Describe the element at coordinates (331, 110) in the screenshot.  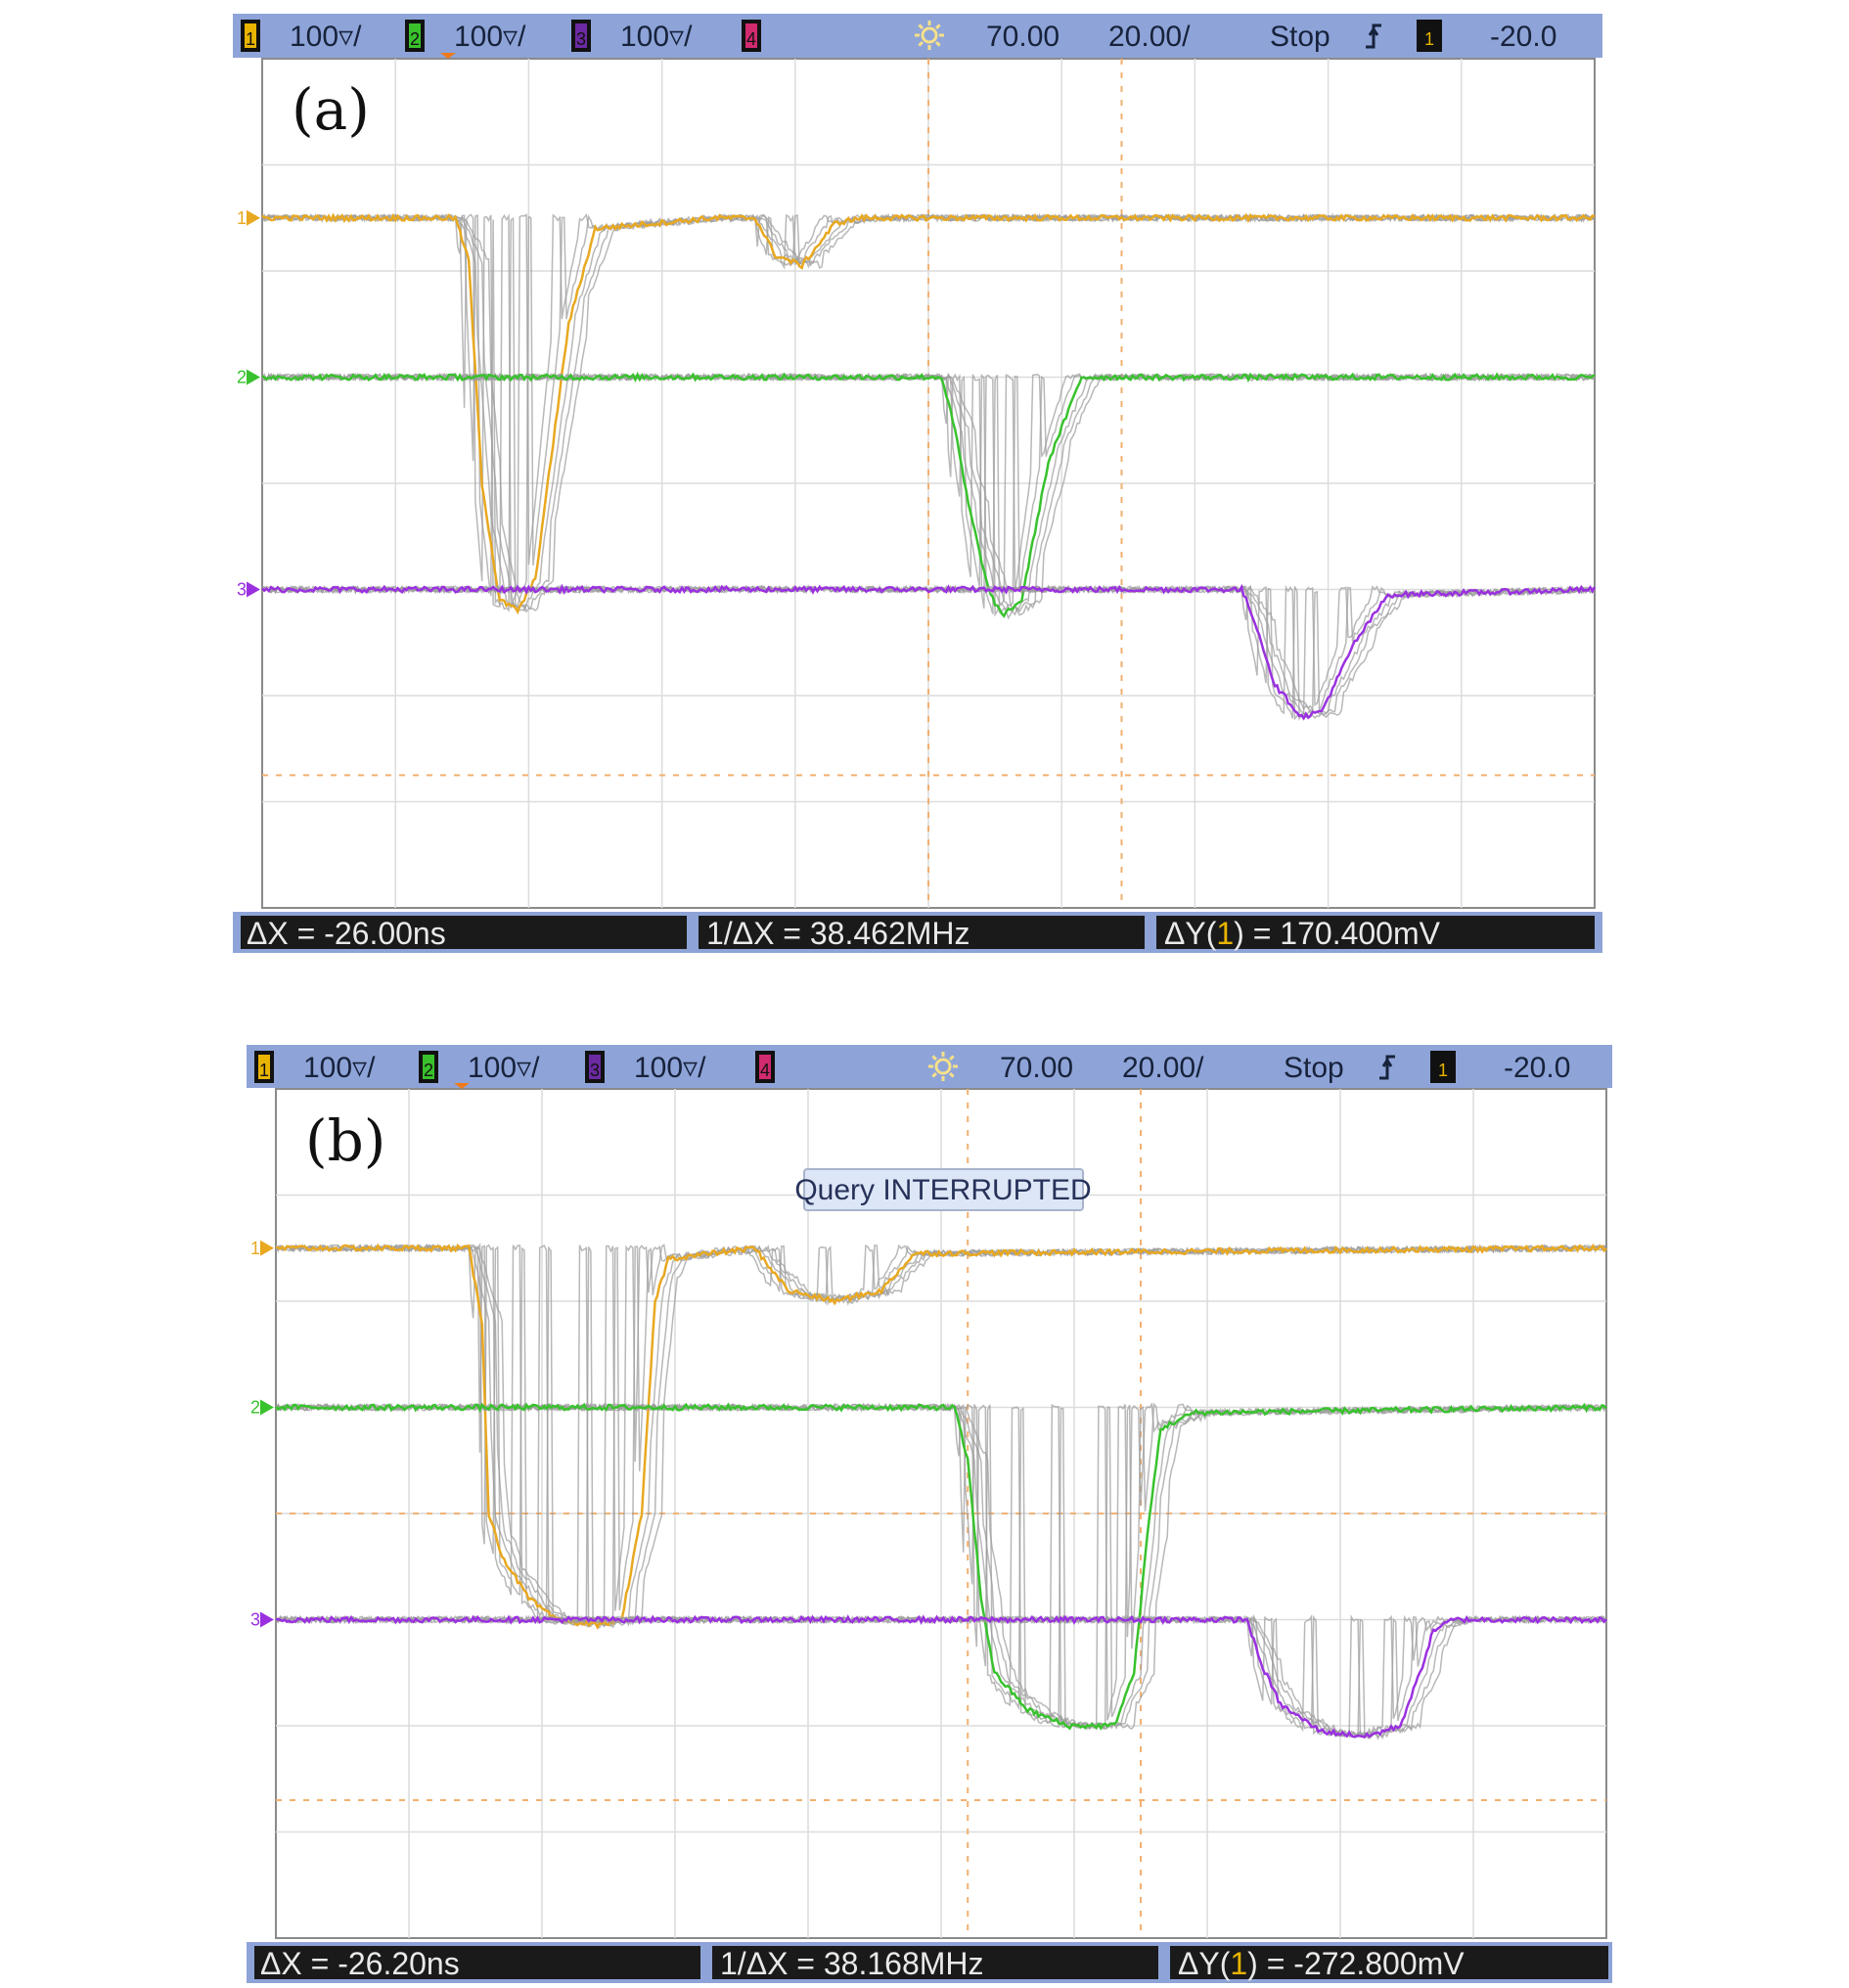
I see `panel-label: (a)` at that location.